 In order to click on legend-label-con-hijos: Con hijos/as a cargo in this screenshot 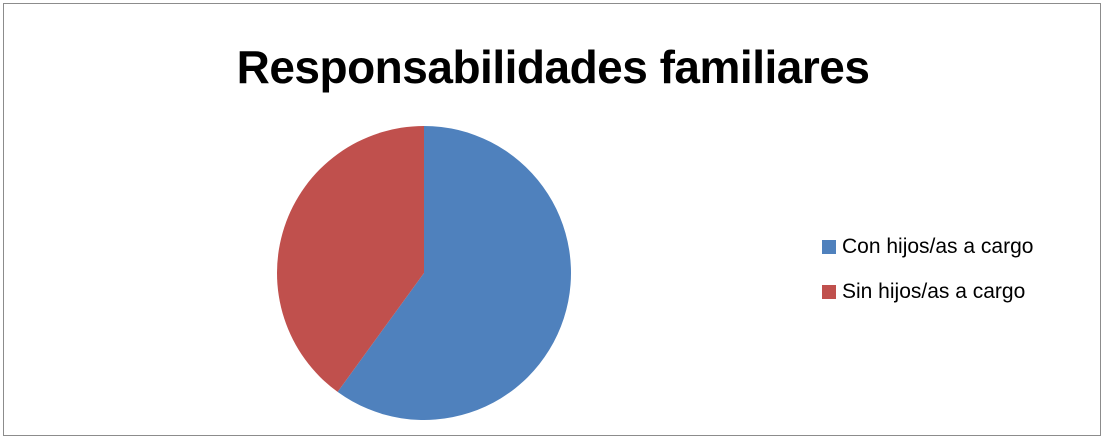, I will do `click(938, 246)`.